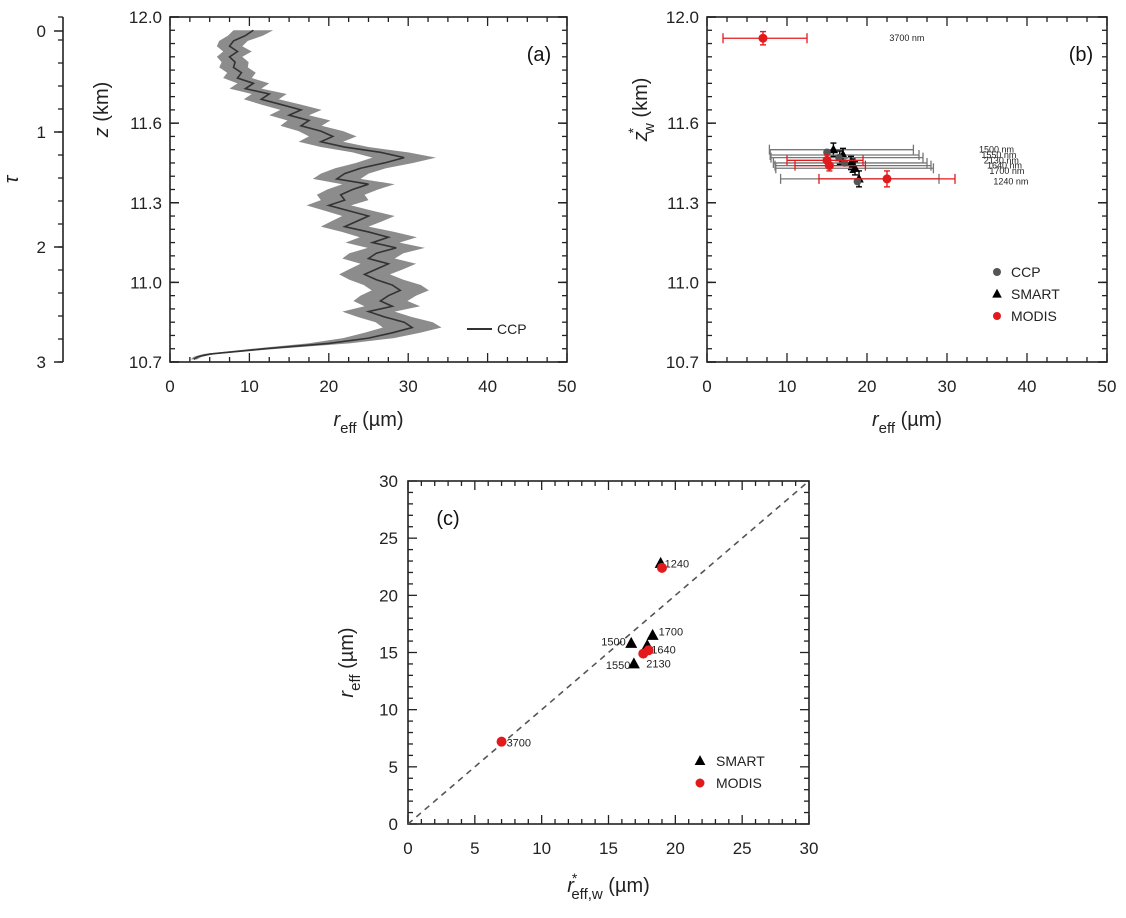 Image resolution: width=1126 pixels, height=918 pixels. Describe the element at coordinates (1026, 272) in the screenshot. I see `legend-label-ccp: CCP` at that location.